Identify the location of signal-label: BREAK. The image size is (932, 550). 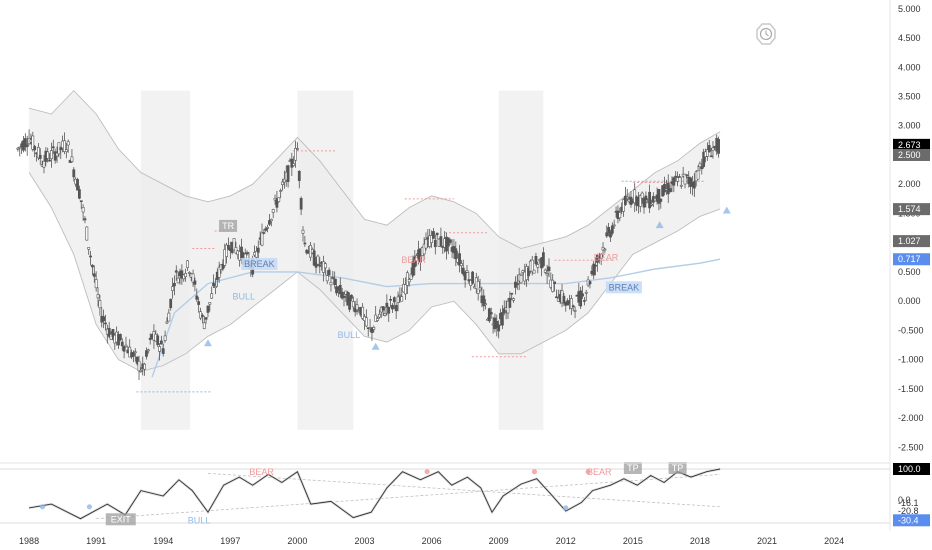
(259, 264).